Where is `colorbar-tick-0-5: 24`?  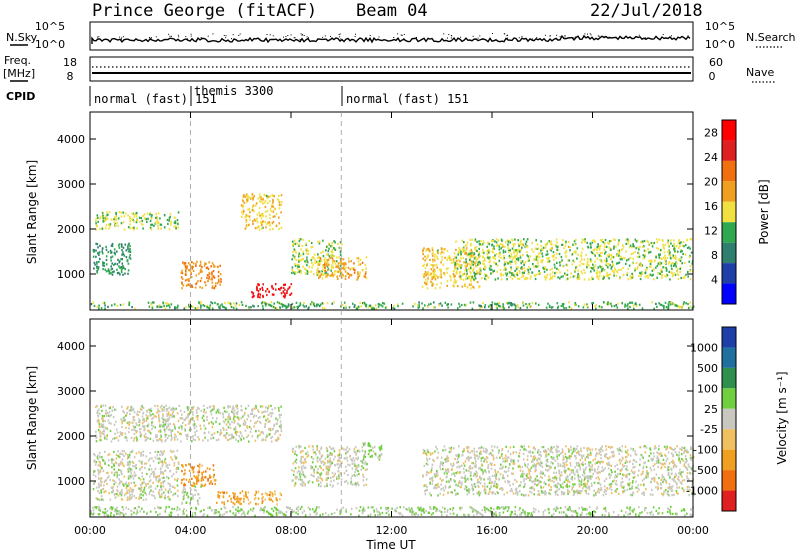 colorbar-tick-0-5: 24 is located at coordinates (711, 157).